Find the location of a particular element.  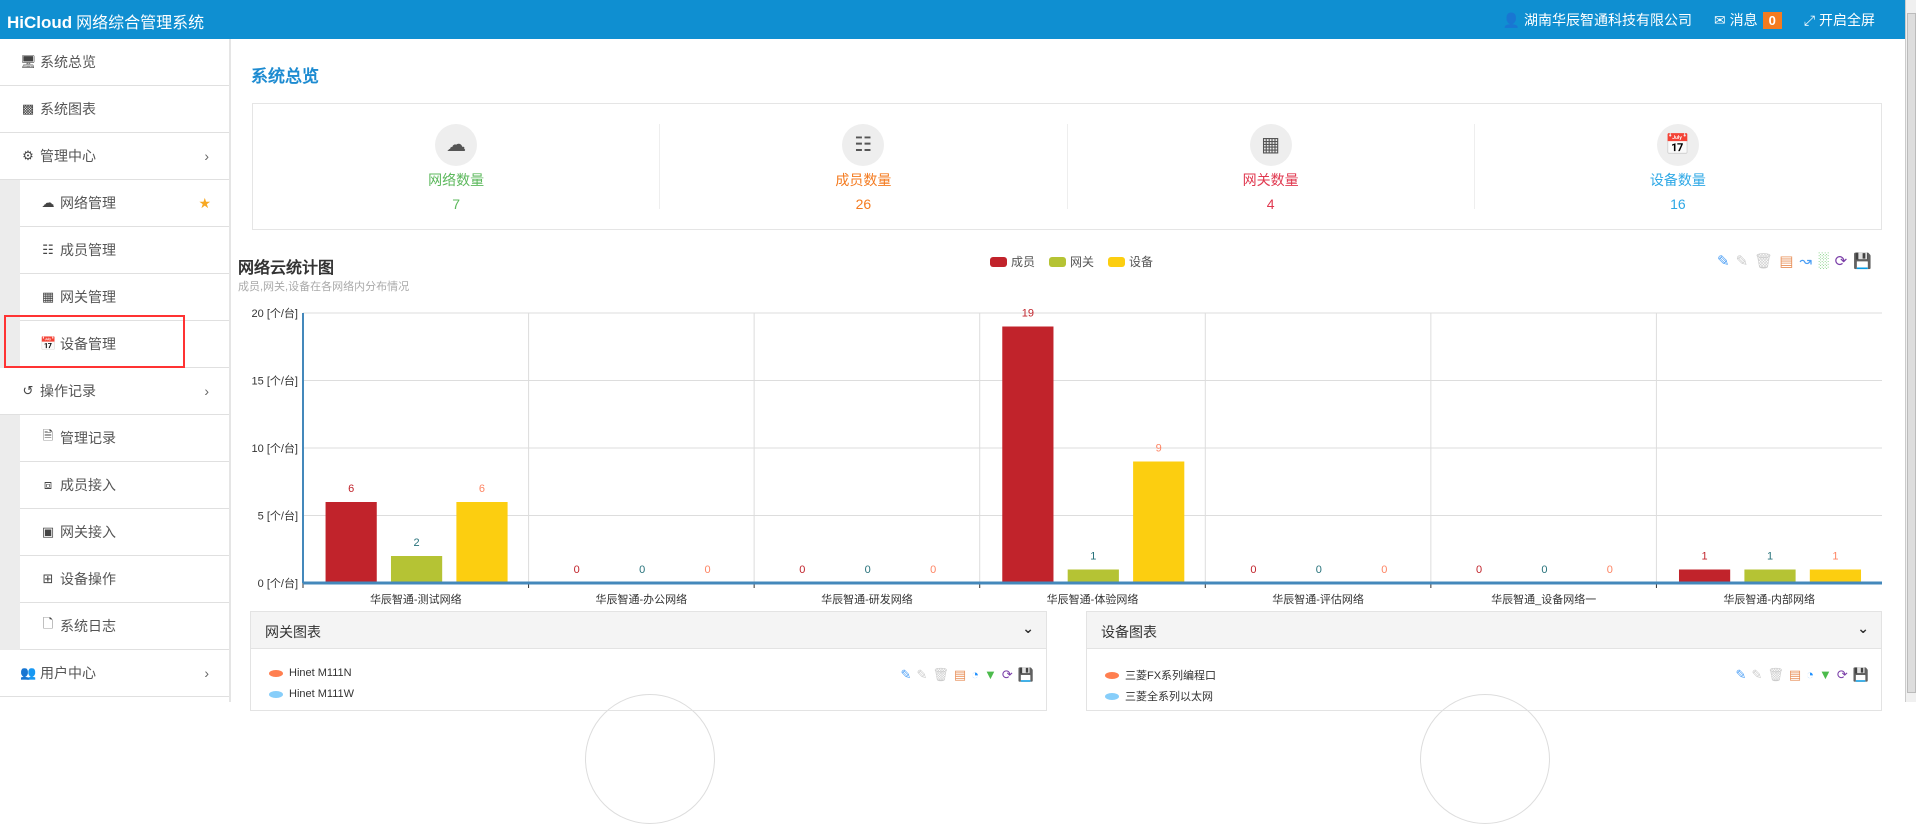

messages-button: ✉ 消息 0 is located at coordinates (1748, 20).